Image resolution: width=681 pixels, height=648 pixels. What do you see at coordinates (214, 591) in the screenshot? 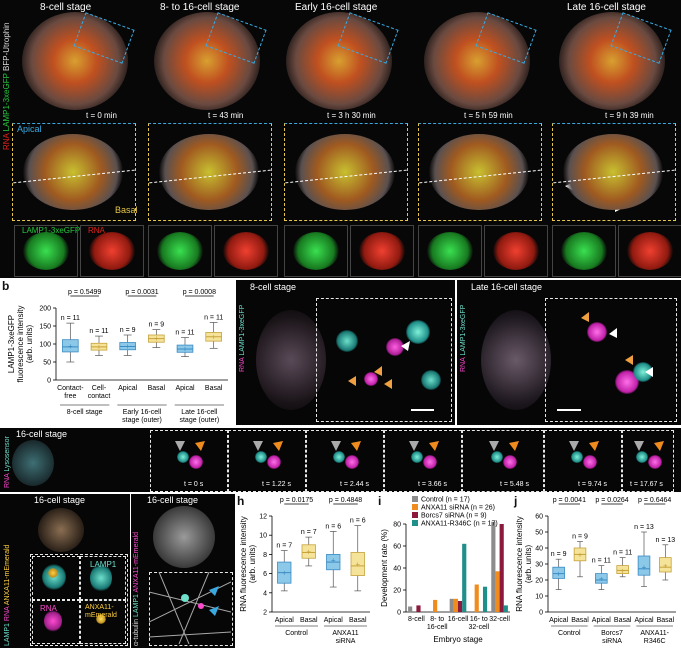
I see `arrowhead-blue` at bounding box center [214, 591].